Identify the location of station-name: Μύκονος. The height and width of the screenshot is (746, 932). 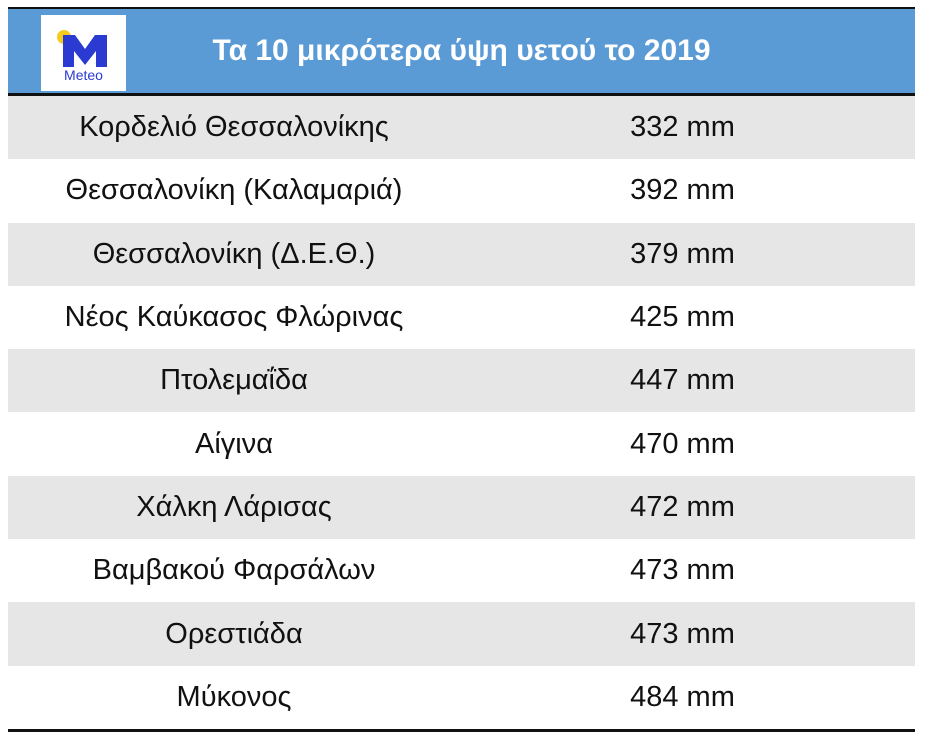
(234, 696).